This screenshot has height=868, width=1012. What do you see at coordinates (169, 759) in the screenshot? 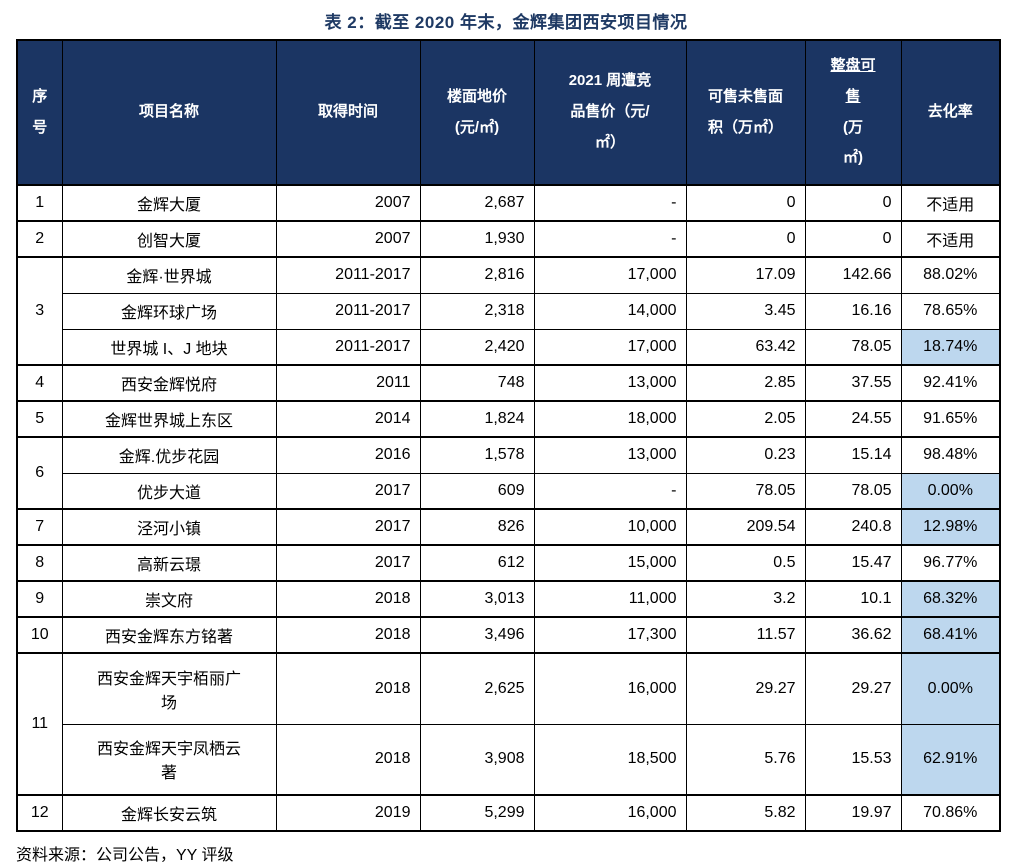
I see `cell-name: 西安金辉天宇凤栖云 著` at bounding box center [169, 759].